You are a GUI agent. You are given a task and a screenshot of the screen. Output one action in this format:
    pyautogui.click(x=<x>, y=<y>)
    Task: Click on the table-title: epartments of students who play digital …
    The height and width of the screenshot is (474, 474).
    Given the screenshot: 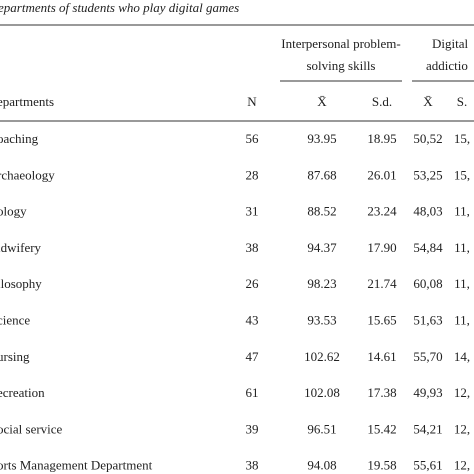 What is the action you would take?
    pyautogui.click(x=119, y=7)
    